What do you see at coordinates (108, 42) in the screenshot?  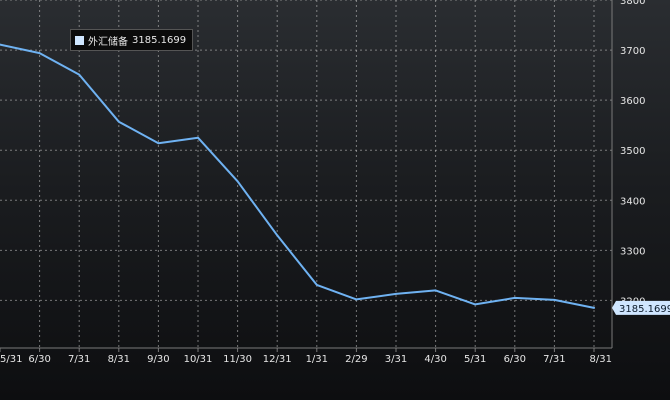 I see `legend-series-name: 外汇储备` at bounding box center [108, 42].